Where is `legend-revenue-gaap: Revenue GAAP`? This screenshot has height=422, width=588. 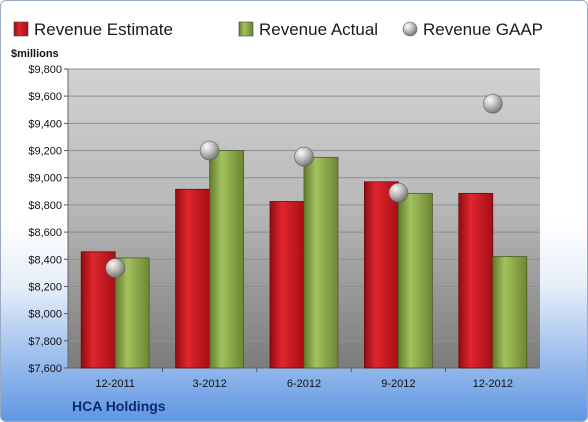 legend-revenue-gaap: Revenue GAAP is located at coordinates (483, 29).